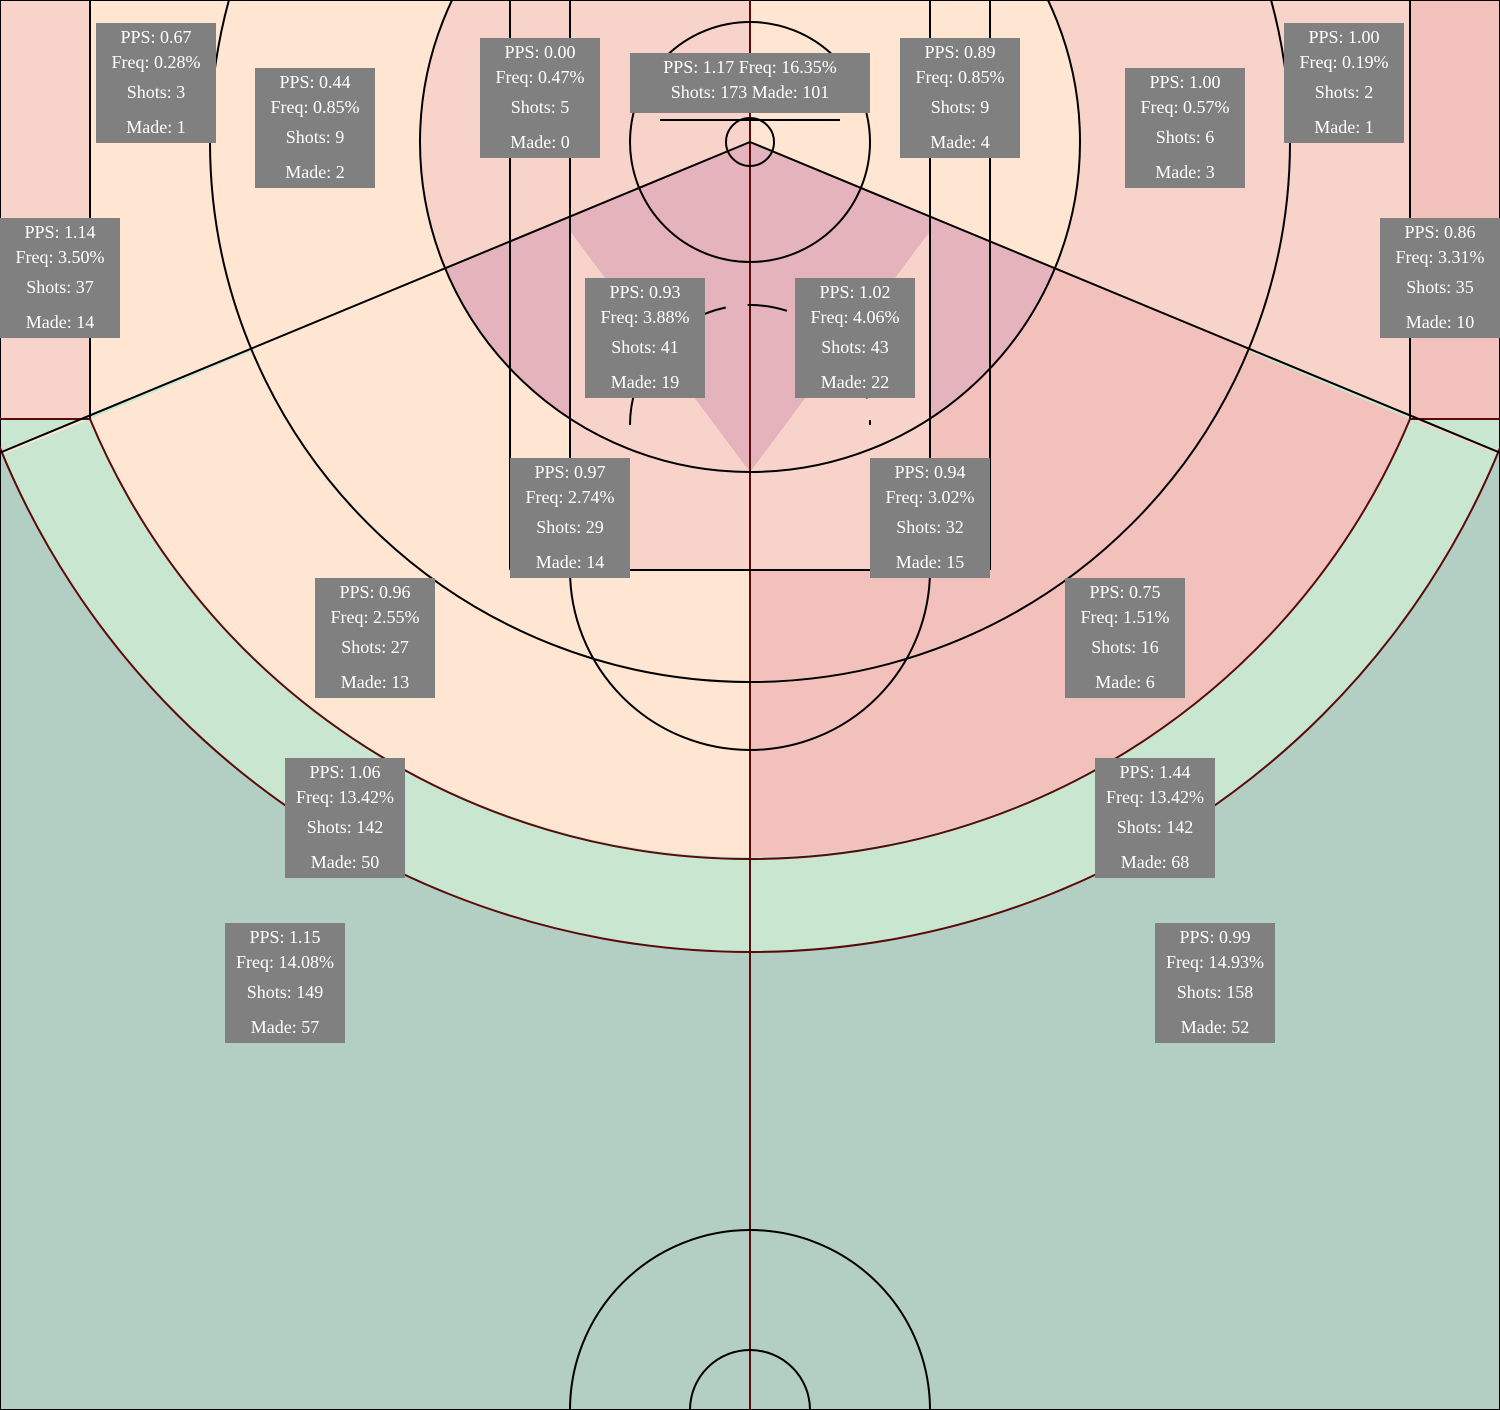 The height and width of the screenshot is (1410, 1500). I want to click on zone-label-short-wing-left: PPS: 0.97 Freq: 2.74% Shots: 29 Made: 14, so click(570, 518).